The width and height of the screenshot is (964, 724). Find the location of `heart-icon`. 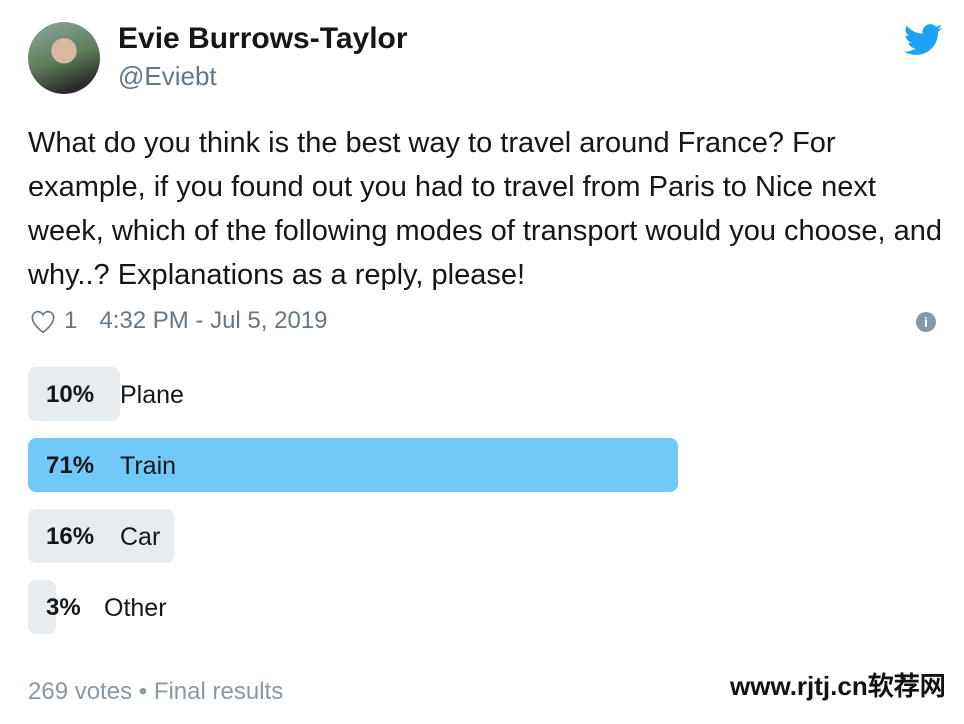

heart-icon is located at coordinates (43, 321).